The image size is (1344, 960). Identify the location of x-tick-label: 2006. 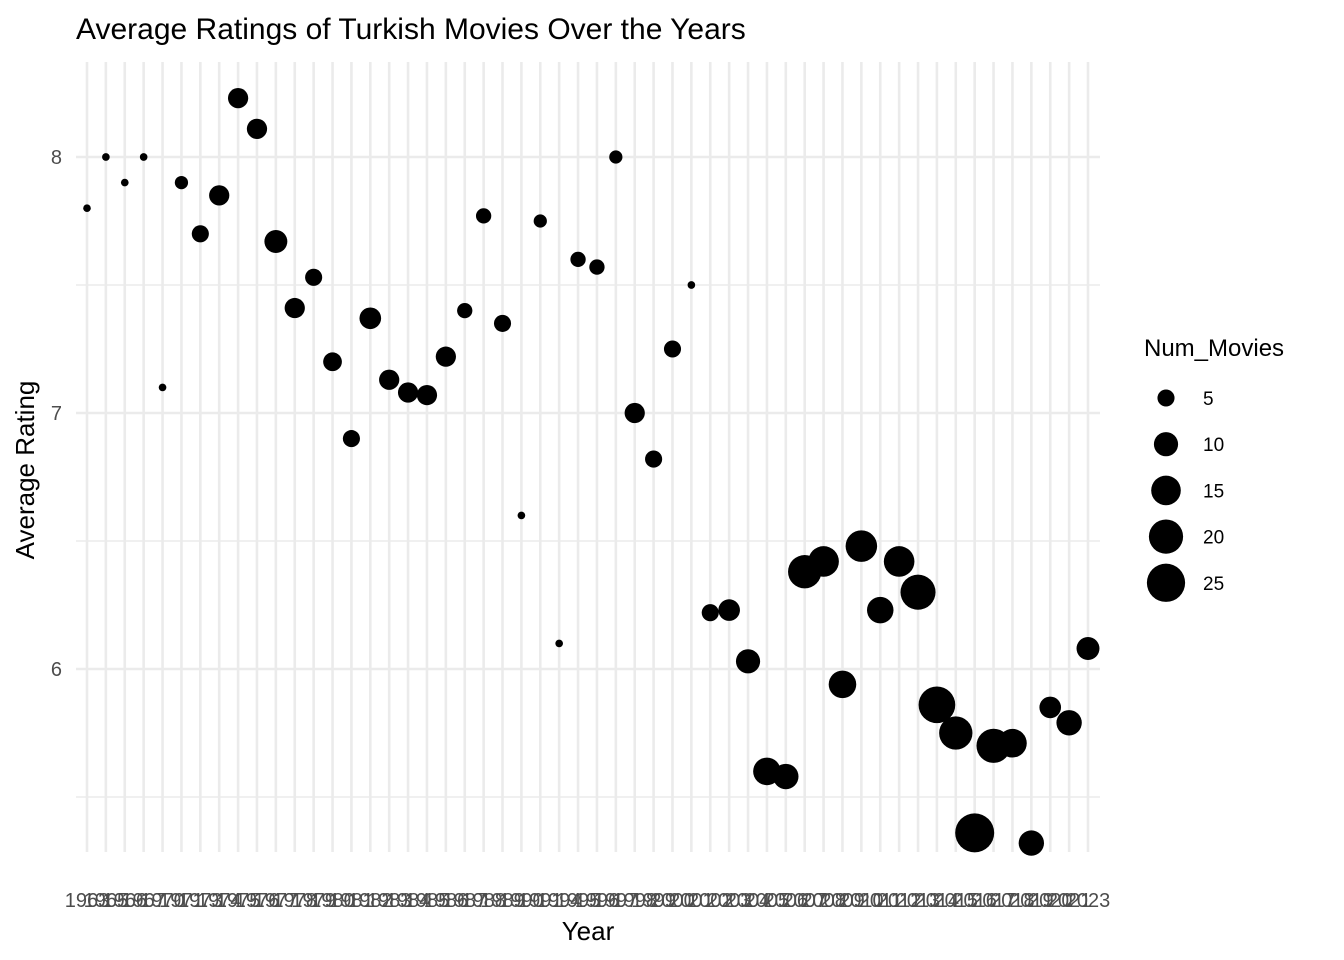
(786, 901).